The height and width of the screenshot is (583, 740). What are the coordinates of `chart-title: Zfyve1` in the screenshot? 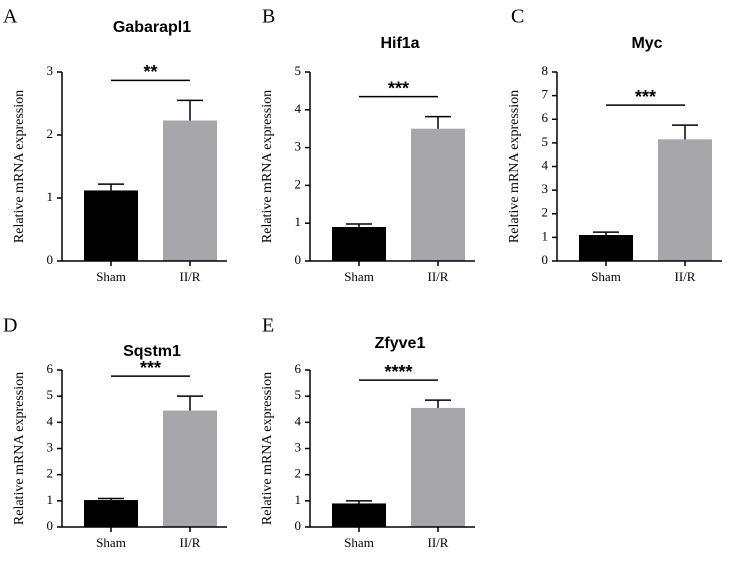 It's located at (400, 343).